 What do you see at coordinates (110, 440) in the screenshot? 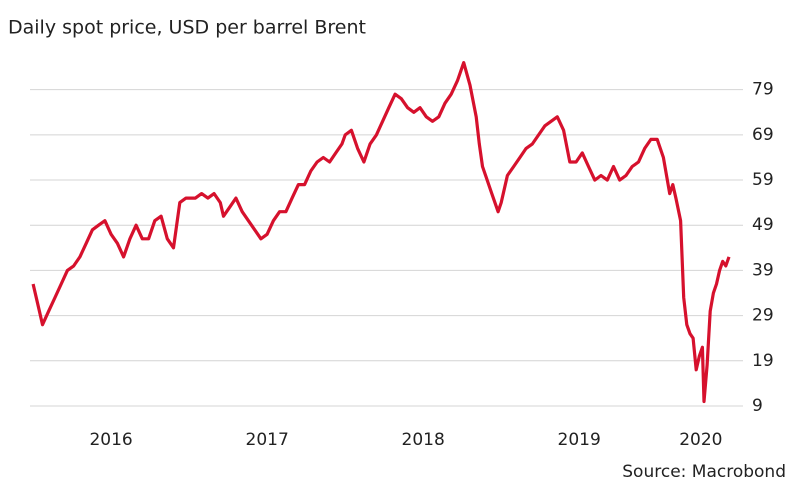
I see `x-tick-label: 2016` at bounding box center [110, 440].